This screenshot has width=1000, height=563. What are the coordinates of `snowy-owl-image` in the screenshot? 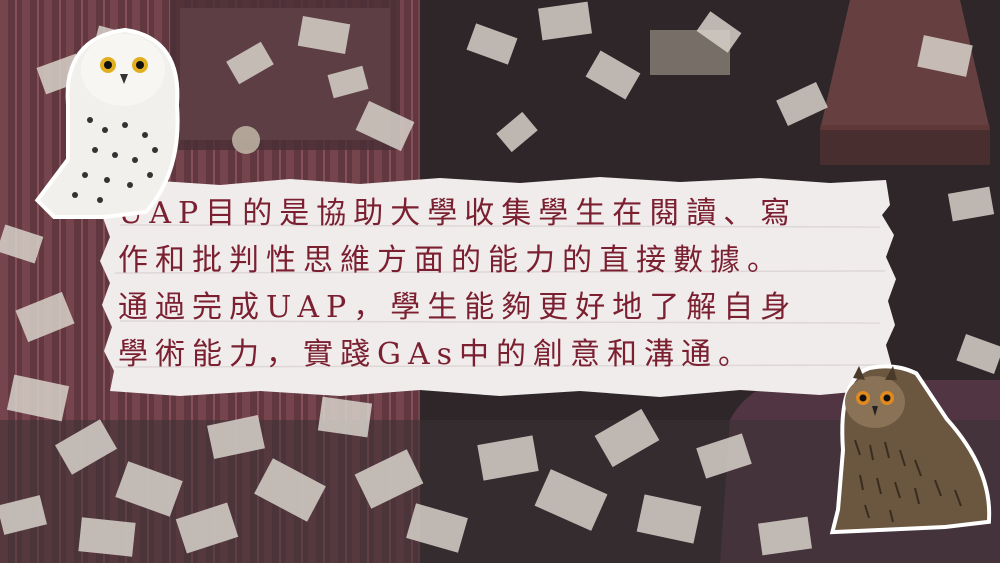 It's located at (102, 117).